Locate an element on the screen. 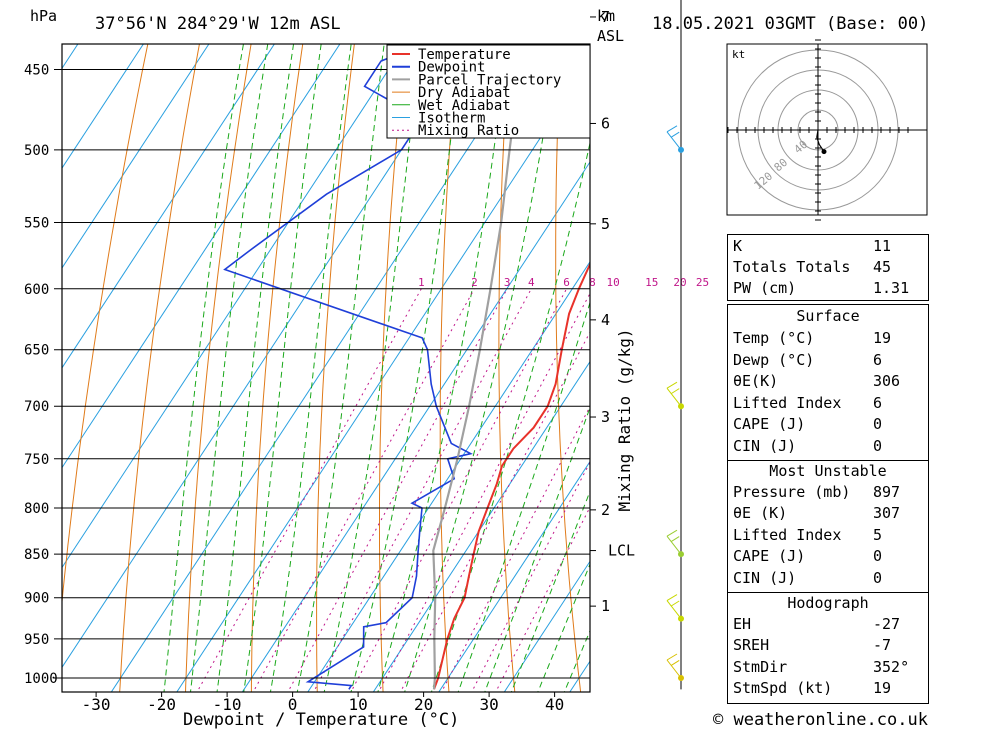  index-label: CIN (J) is located at coordinates (765, 446).